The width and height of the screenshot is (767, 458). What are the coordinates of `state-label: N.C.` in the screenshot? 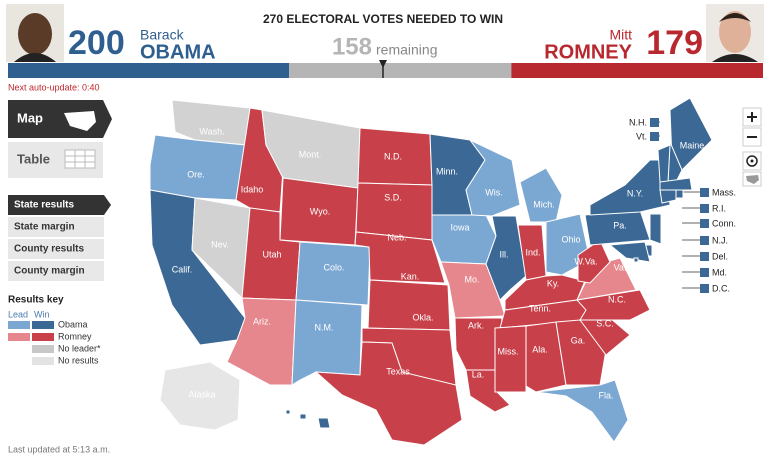 It's located at (617, 299).